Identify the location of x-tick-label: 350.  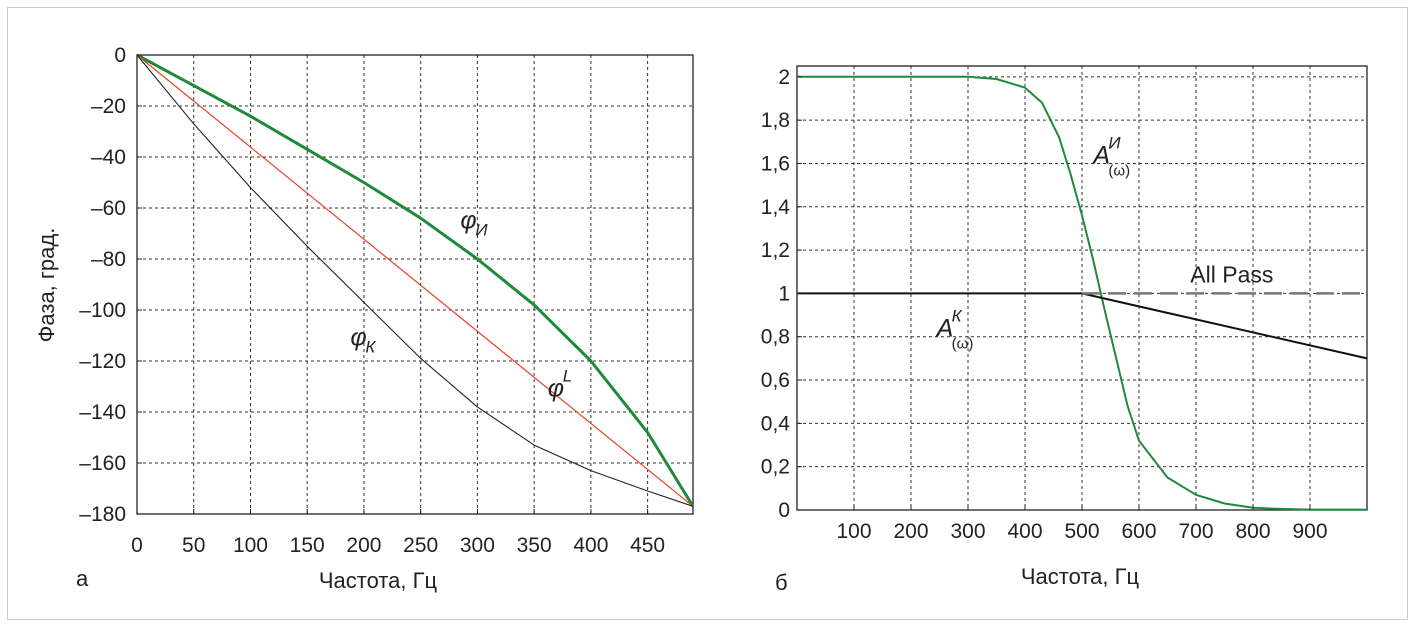
(534, 545).